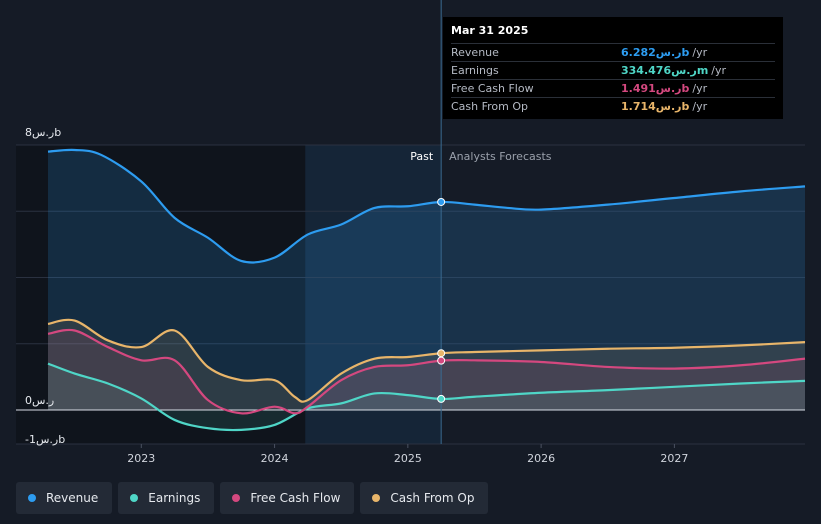  Describe the element at coordinates (141, 458) in the screenshot. I see `x-tick-label: 2023` at that location.